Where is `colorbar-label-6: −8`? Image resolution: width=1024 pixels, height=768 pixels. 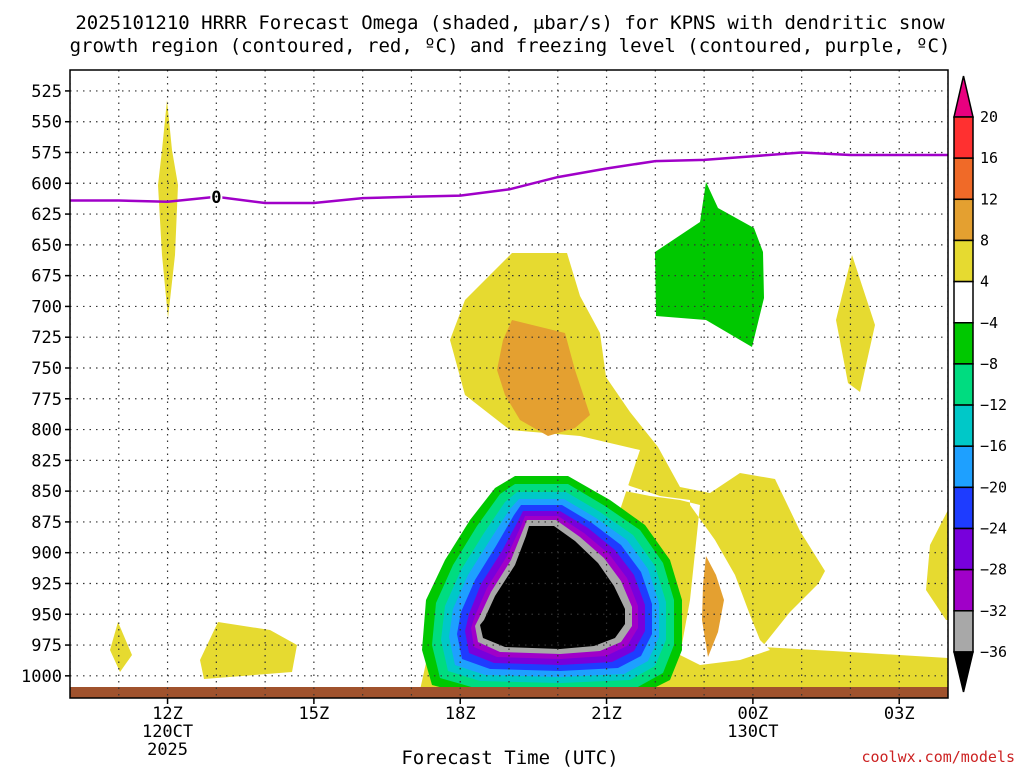
colorbar-label-6: −8 is located at coordinates (989, 364).